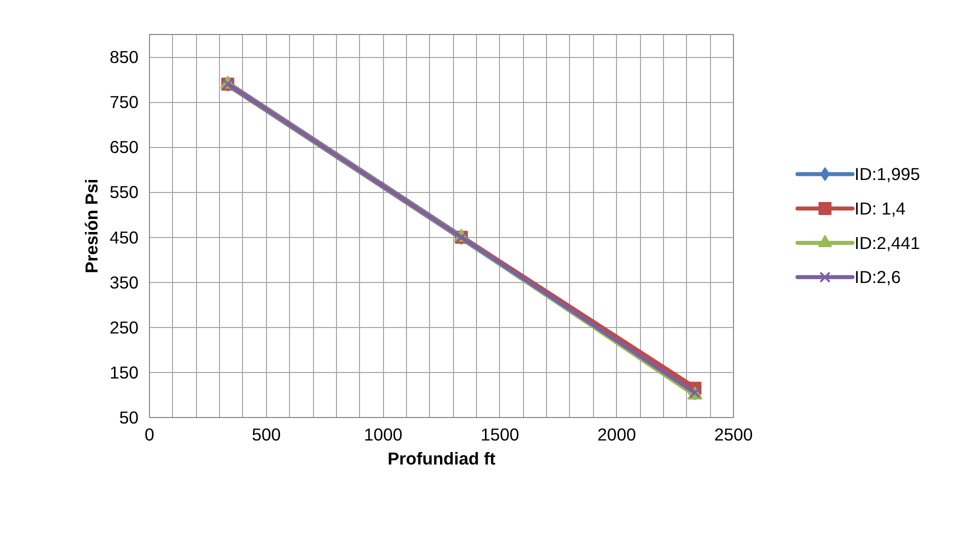 Image resolution: width=963 pixels, height=535 pixels. Describe the element at coordinates (880, 208) in the screenshot. I see `legend-label: ID: 1,4` at that location.